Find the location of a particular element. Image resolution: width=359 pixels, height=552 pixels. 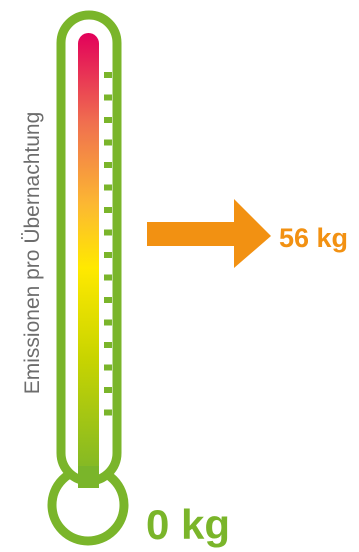

thermometer-ticks is located at coordinates (108, 244).